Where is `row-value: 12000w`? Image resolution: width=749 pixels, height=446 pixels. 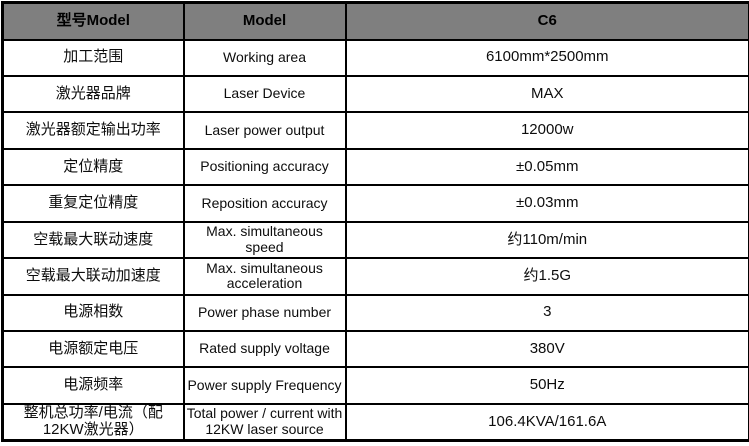
row-value: 12000w is located at coordinates (547, 130).